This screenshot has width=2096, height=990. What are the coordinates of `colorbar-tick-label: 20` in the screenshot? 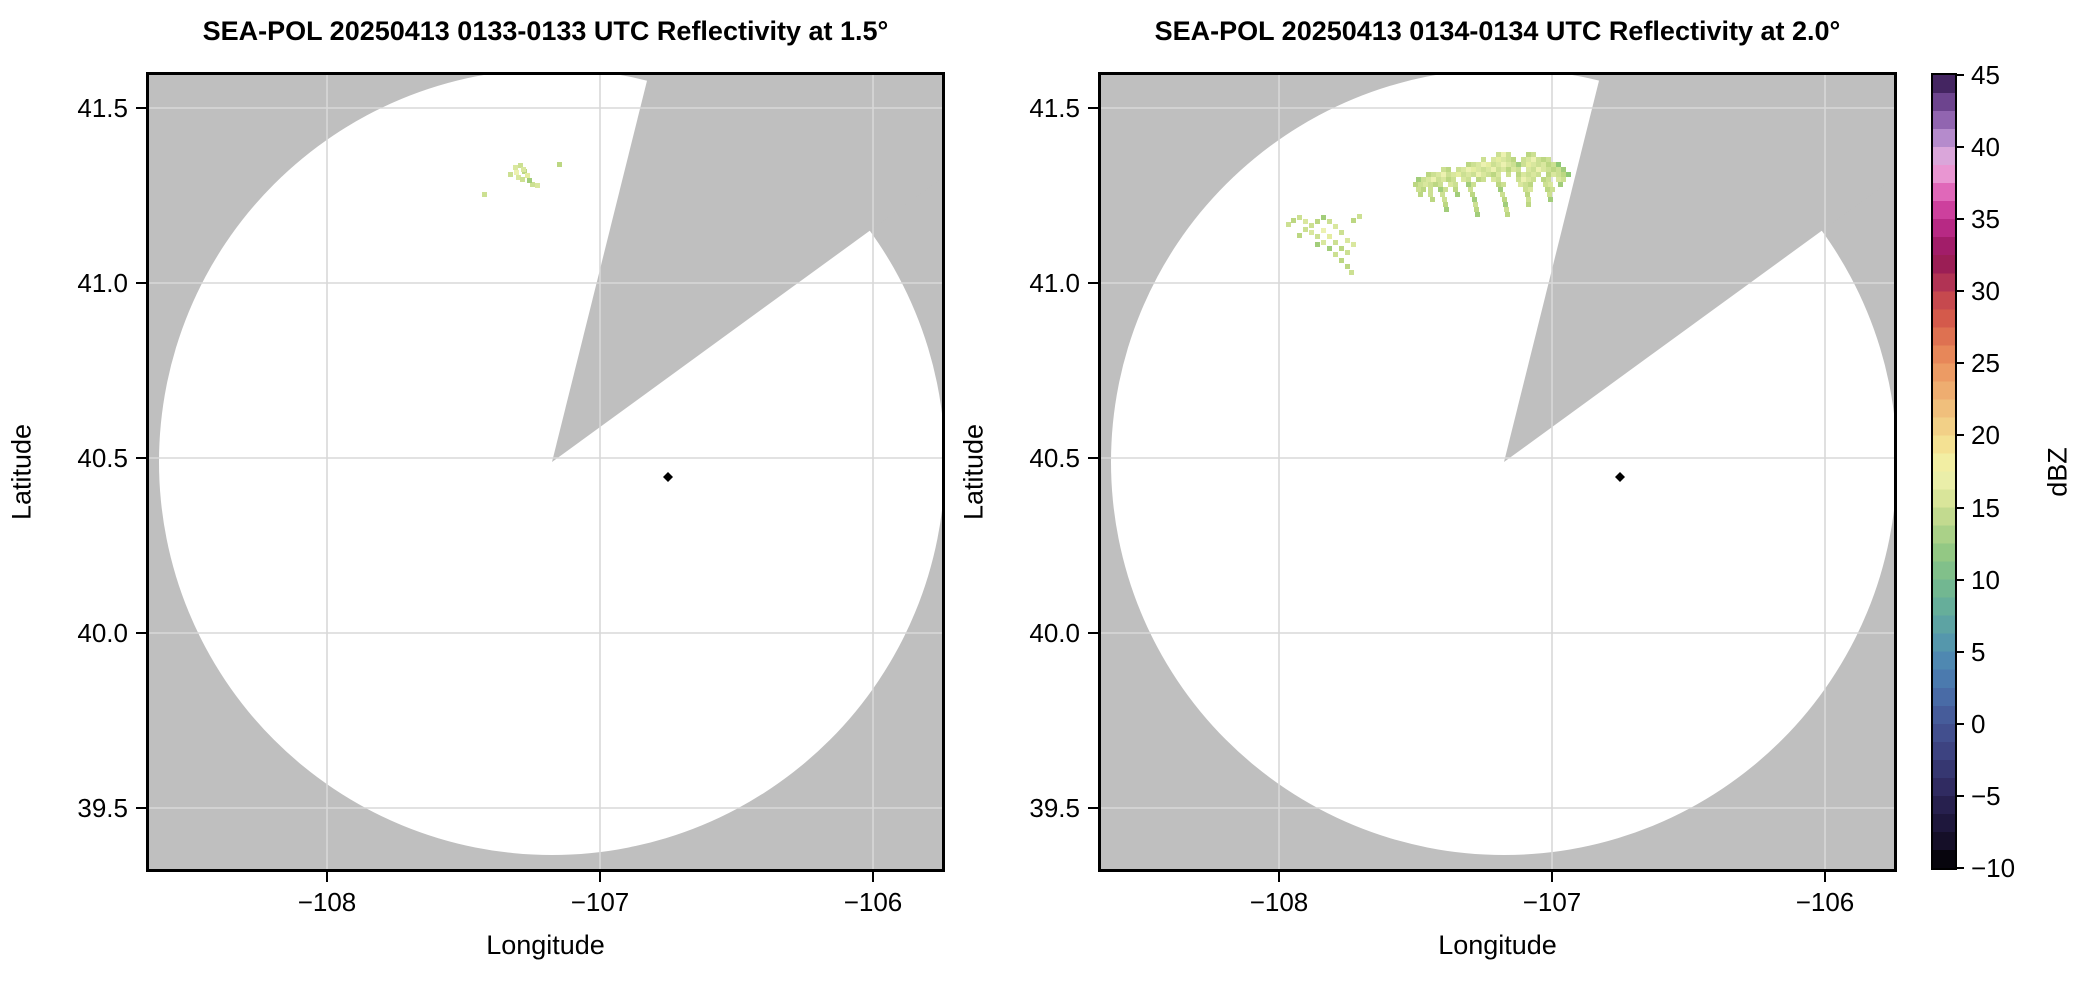 It's located at (1985, 435).